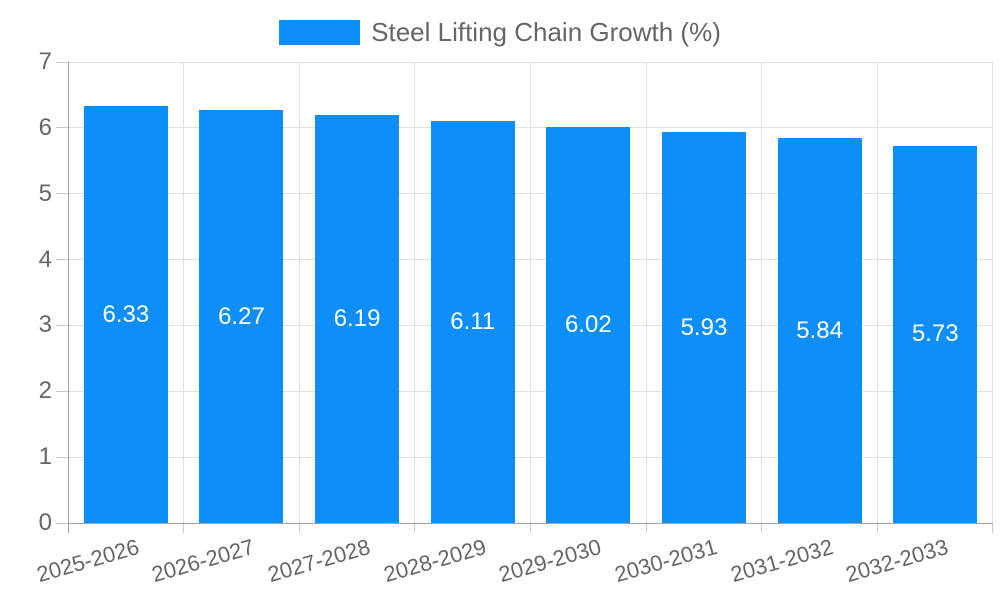 The width and height of the screenshot is (1000, 600). Describe the element at coordinates (781, 561) in the screenshot. I see `x-axis-label: 2031-2032` at that location.